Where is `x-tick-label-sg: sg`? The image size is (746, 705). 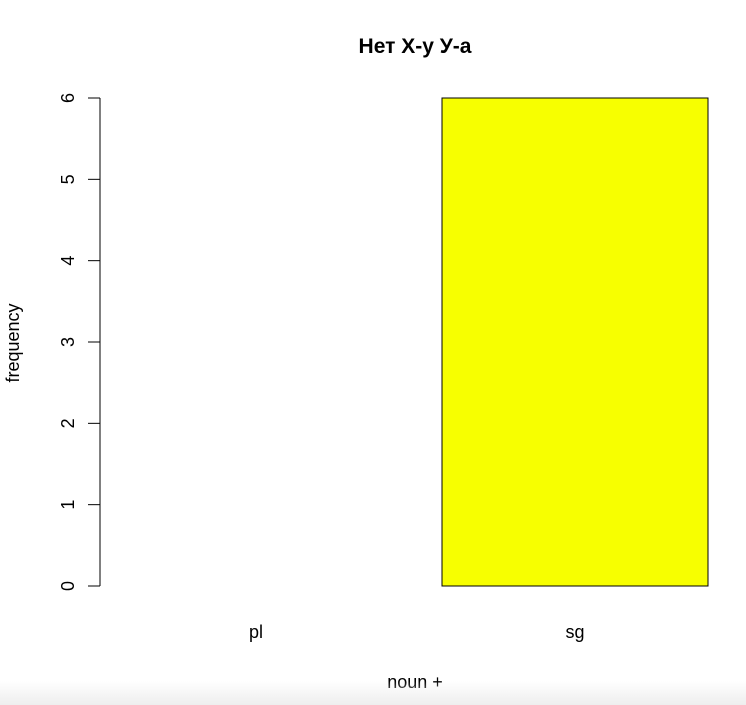 x-tick-label-sg: sg is located at coordinates (574, 632).